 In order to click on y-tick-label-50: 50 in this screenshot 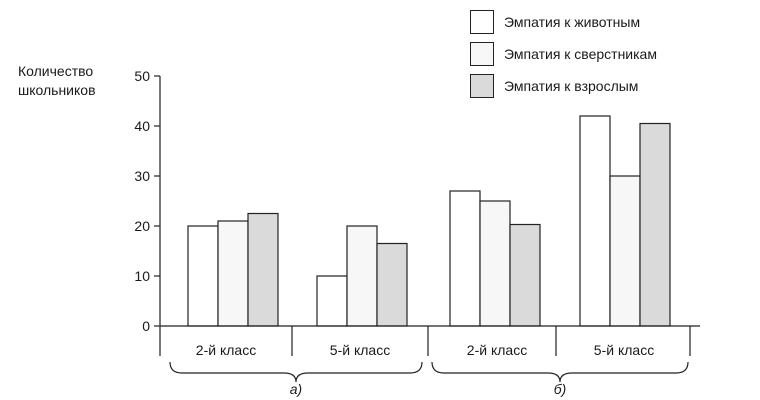, I will do `click(142, 76)`.